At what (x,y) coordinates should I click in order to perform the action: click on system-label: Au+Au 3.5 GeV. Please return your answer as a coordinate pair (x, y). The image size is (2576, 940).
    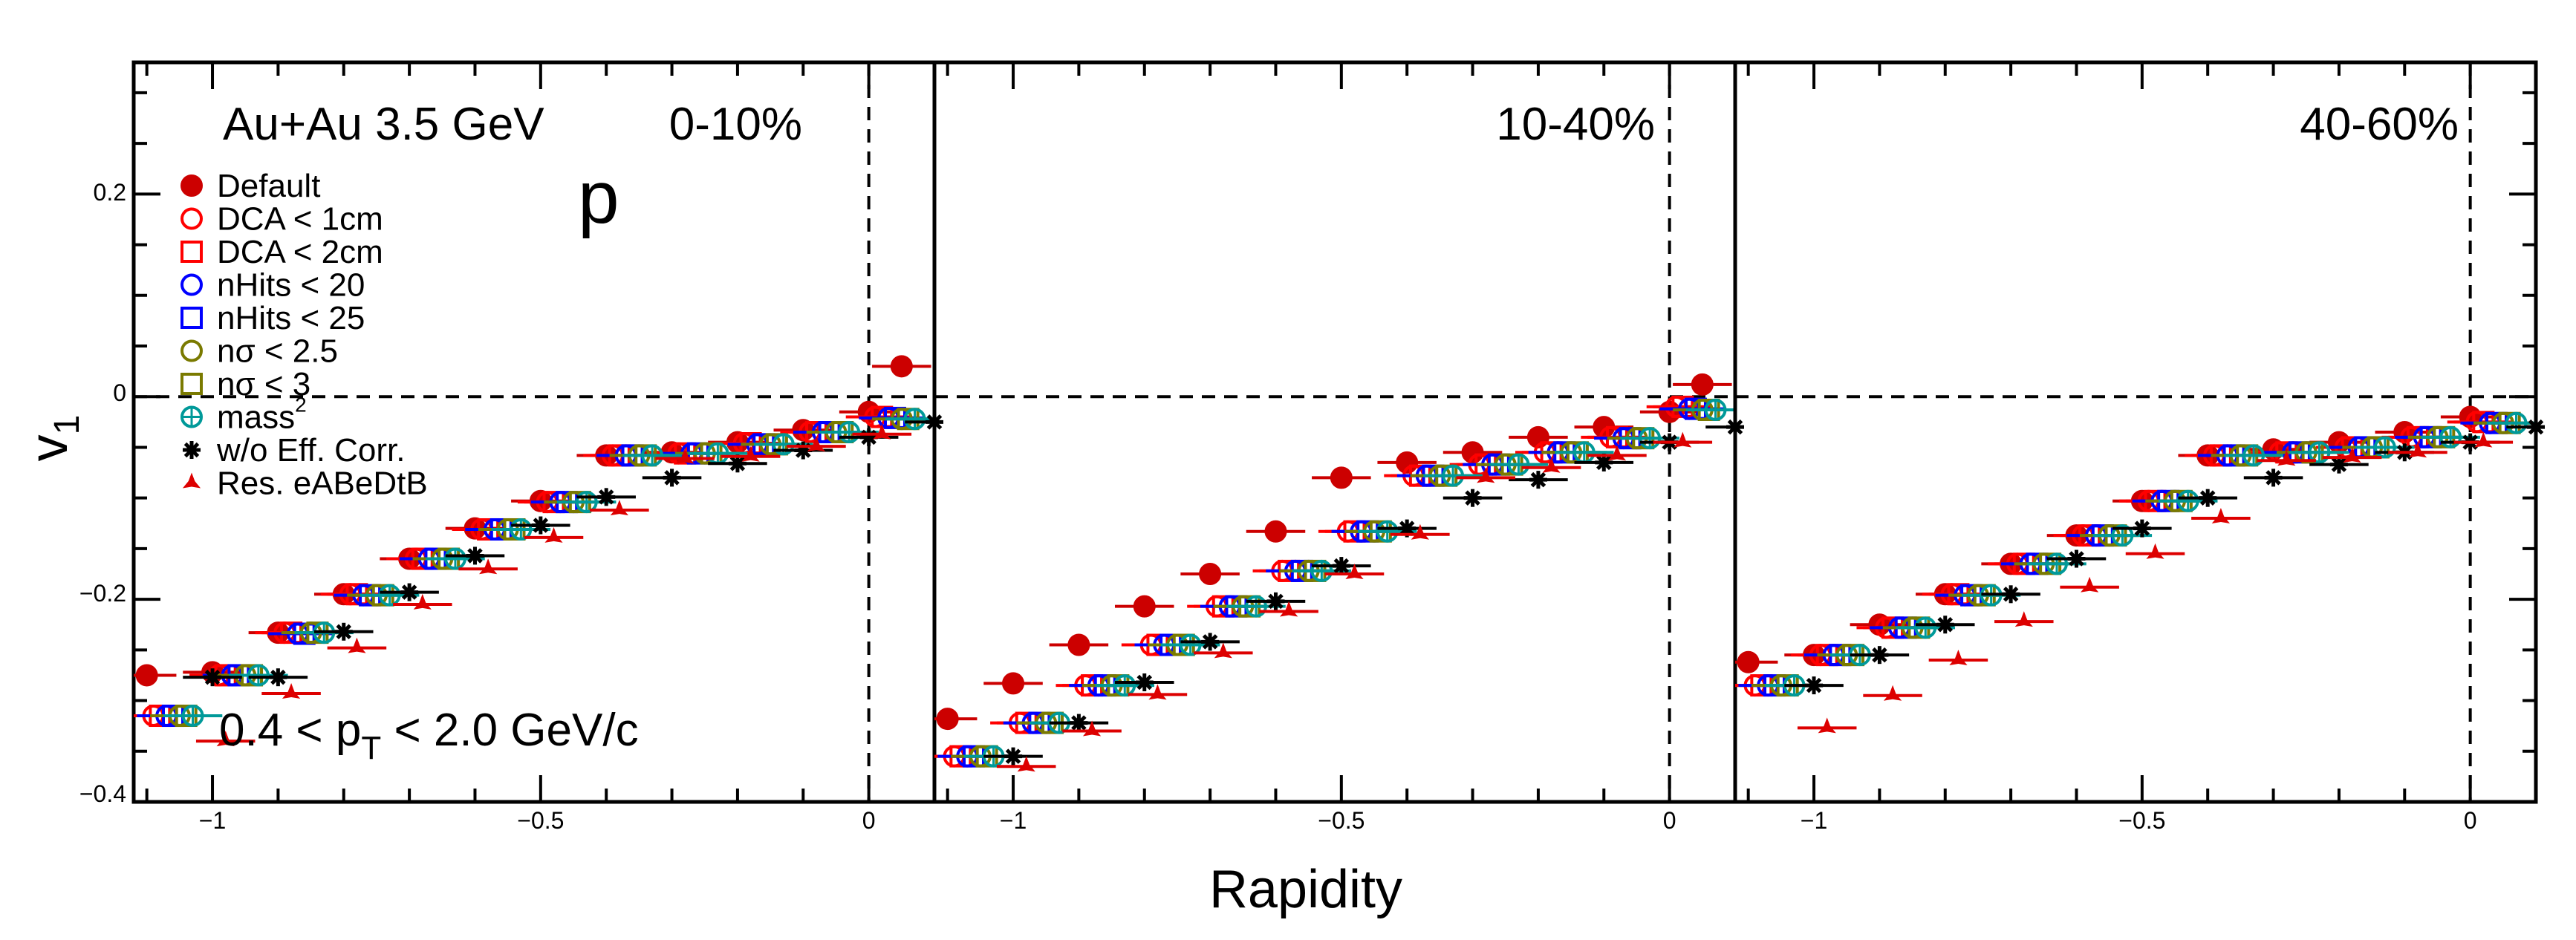
    Looking at the image, I should click on (383, 124).